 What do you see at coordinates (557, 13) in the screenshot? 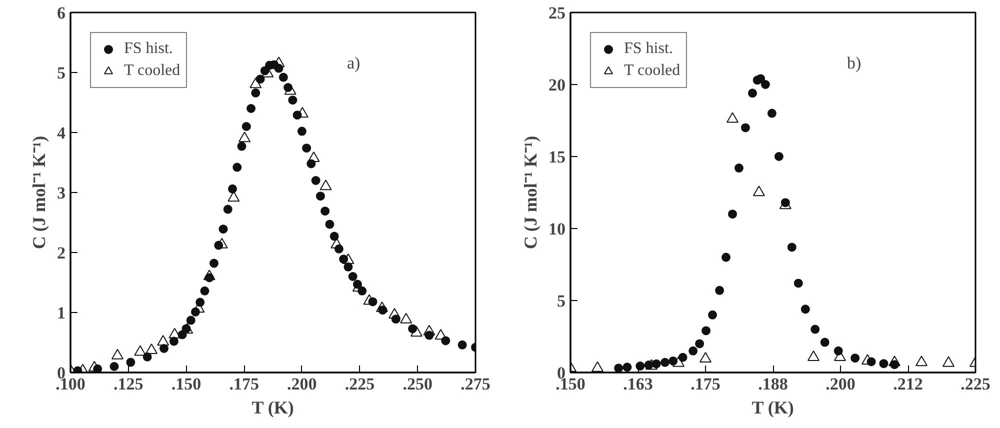
I see `y-tick-label: 25` at bounding box center [557, 13].